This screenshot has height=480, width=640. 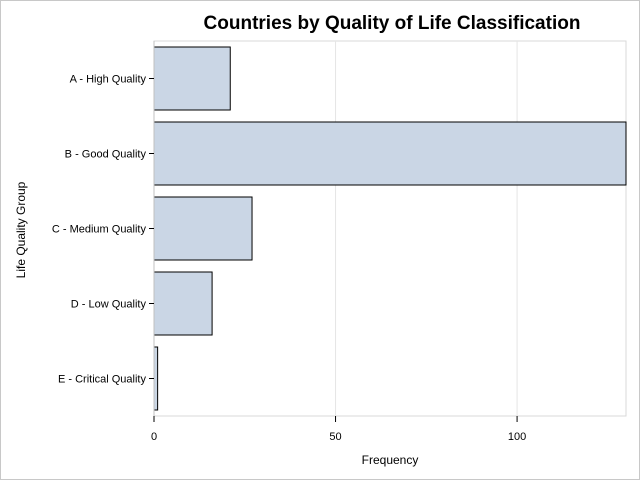 What do you see at coordinates (99, 230) in the screenshot?
I see `y-tick-label: C - Medium Quality` at bounding box center [99, 230].